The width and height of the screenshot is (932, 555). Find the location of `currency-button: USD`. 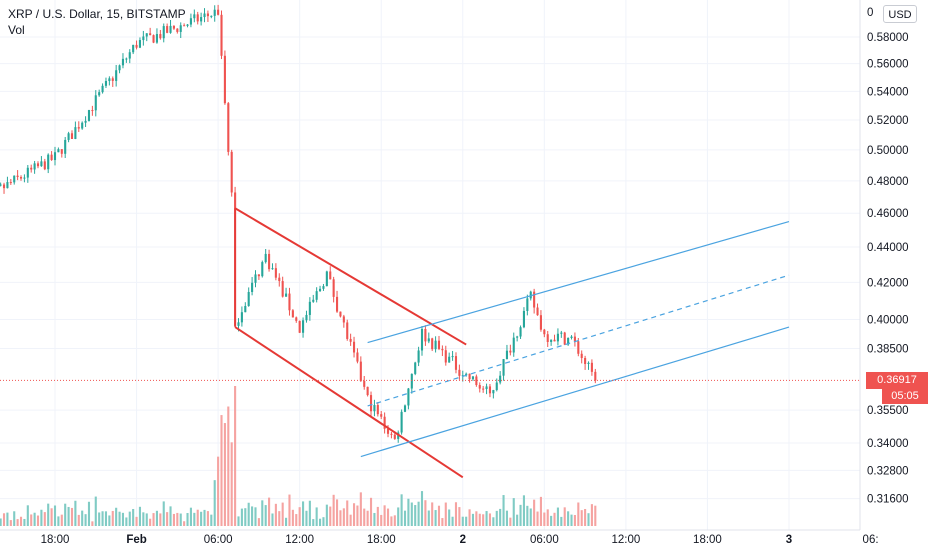

currency-button: USD is located at coordinates (900, 14).